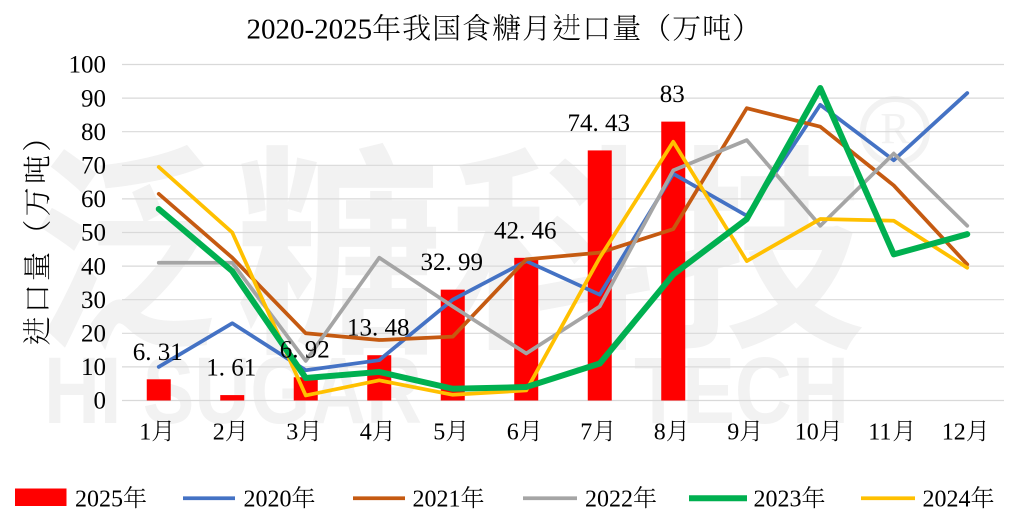  What do you see at coordinates (879, 433) in the screenshot?
I see `svg-text: 11` at bounding box center [879, 433].